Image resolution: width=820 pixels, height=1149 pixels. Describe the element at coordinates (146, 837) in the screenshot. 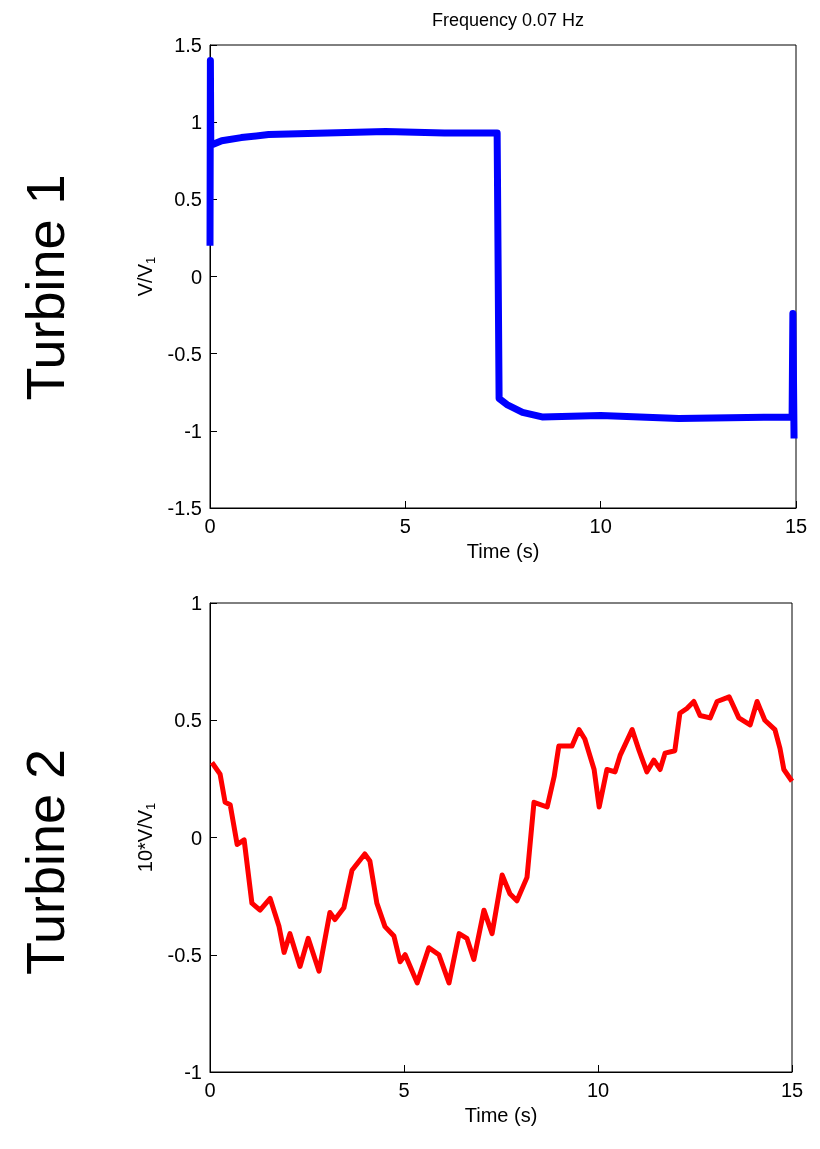

I see `y-axis-title: 10*V/V1` at that location.